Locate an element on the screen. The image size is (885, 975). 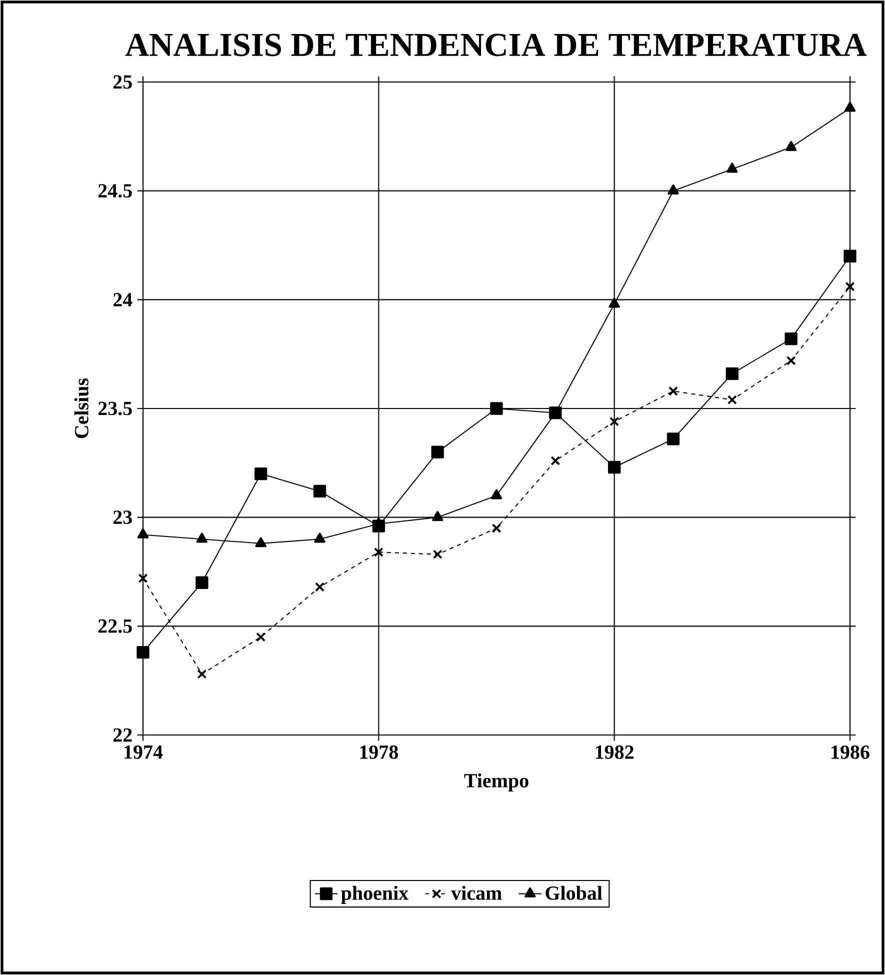
y-tick-label: 23 is located at coordinates (122, 517).